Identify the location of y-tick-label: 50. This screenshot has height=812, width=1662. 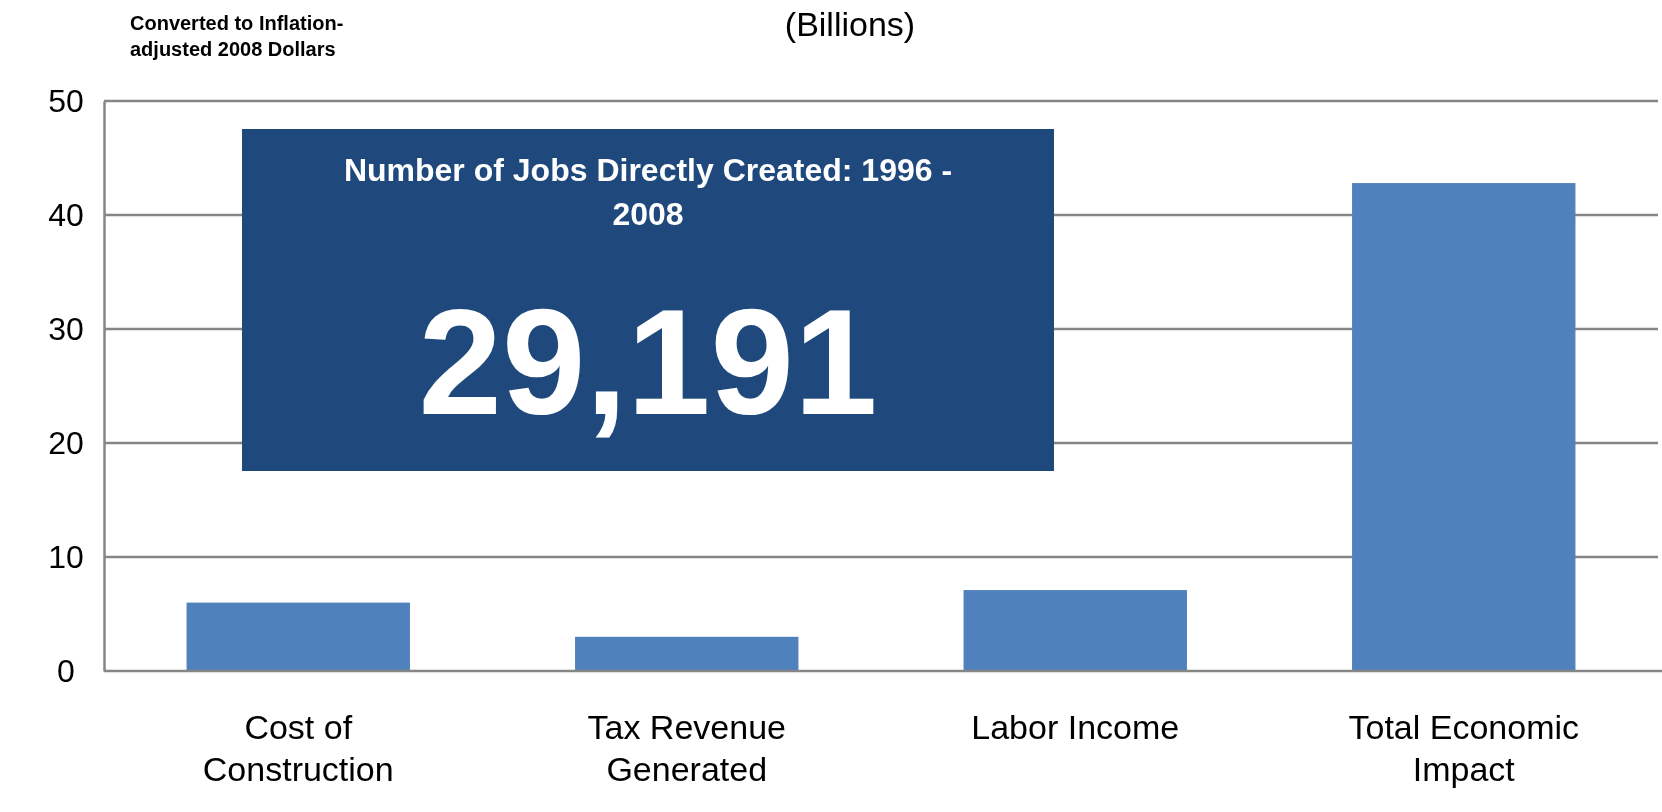
(66, 100).